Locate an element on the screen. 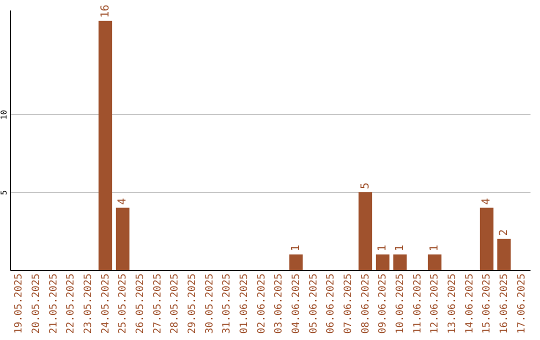 Image resolution: width=540 pixels, height=340 pixels. x-tick-label: 24.05.2025 is located at coordinates (106, 304).